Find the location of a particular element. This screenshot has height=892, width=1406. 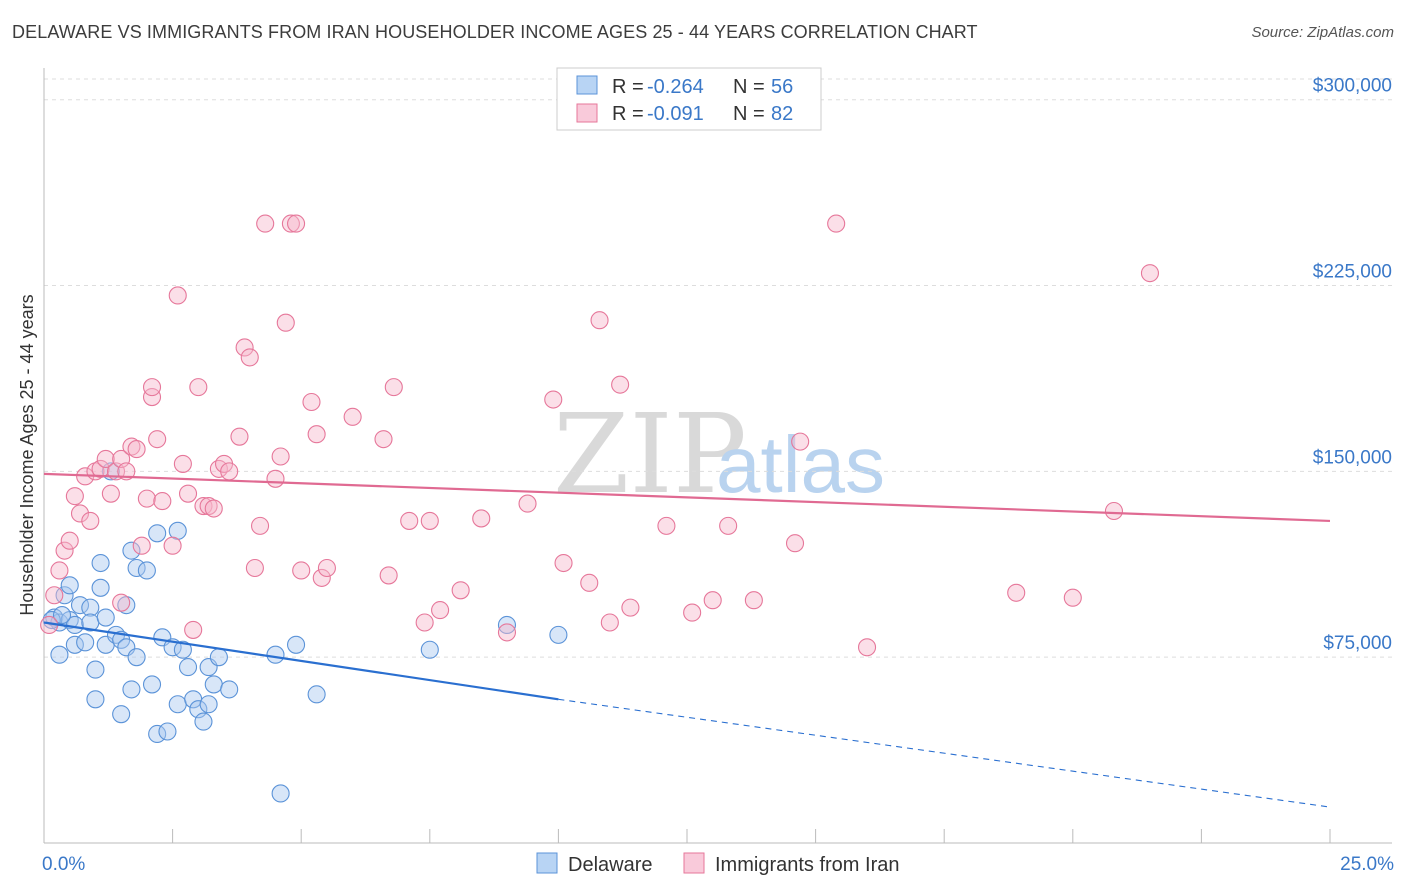

legend-r-label-2: R = is located at coordinates (628, 114).